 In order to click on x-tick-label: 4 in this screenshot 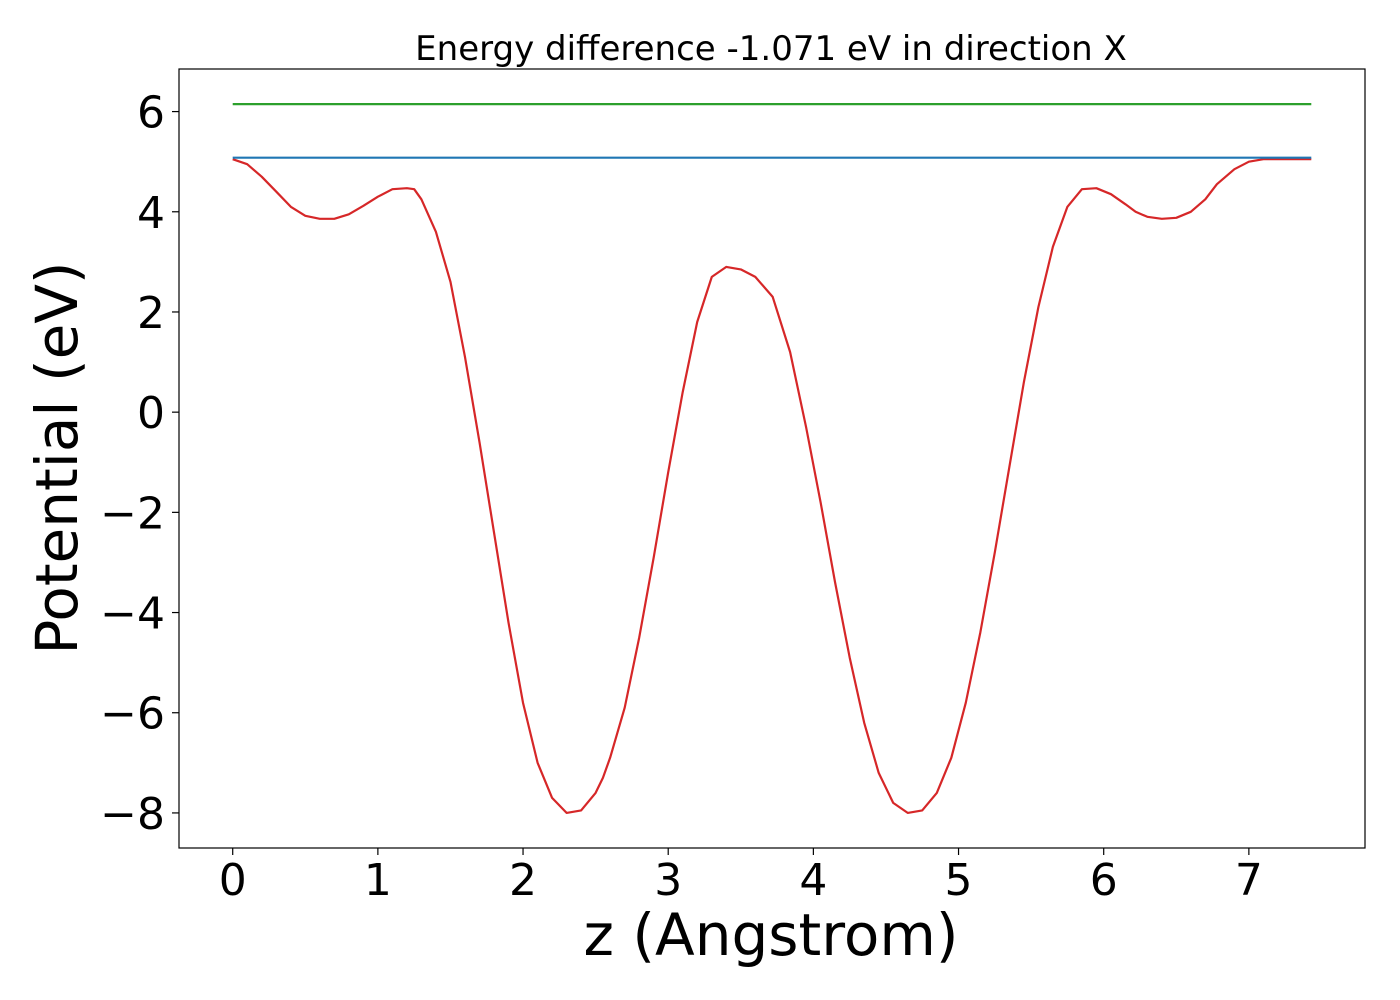, I will do `click(813, 880)`.